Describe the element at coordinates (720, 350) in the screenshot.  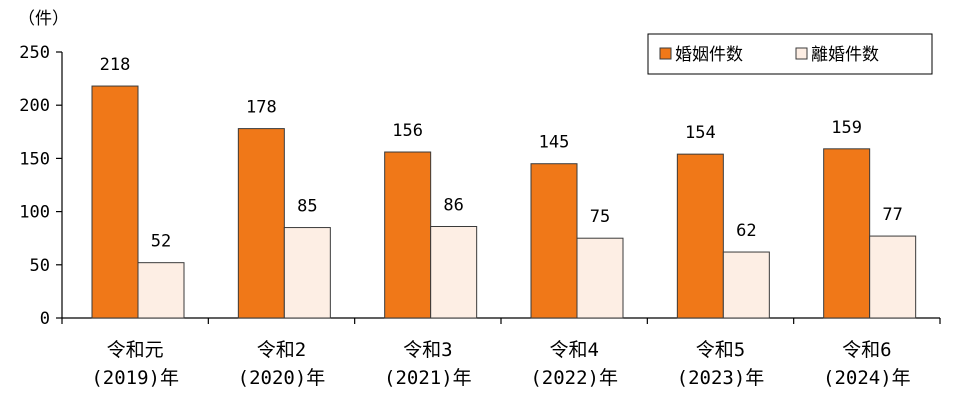
I see `x-tick-label-era: 令和5` at that location.